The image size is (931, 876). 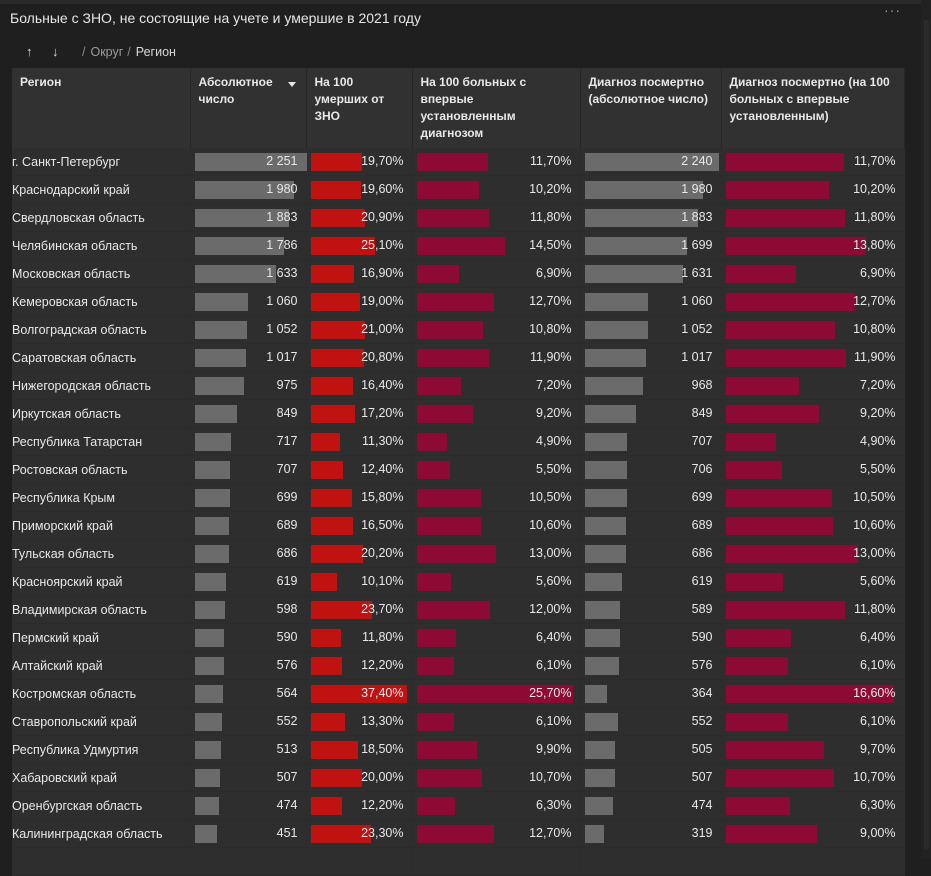 I want to click on cell-per100-new: 5,50%, so click(x=496, y=469).